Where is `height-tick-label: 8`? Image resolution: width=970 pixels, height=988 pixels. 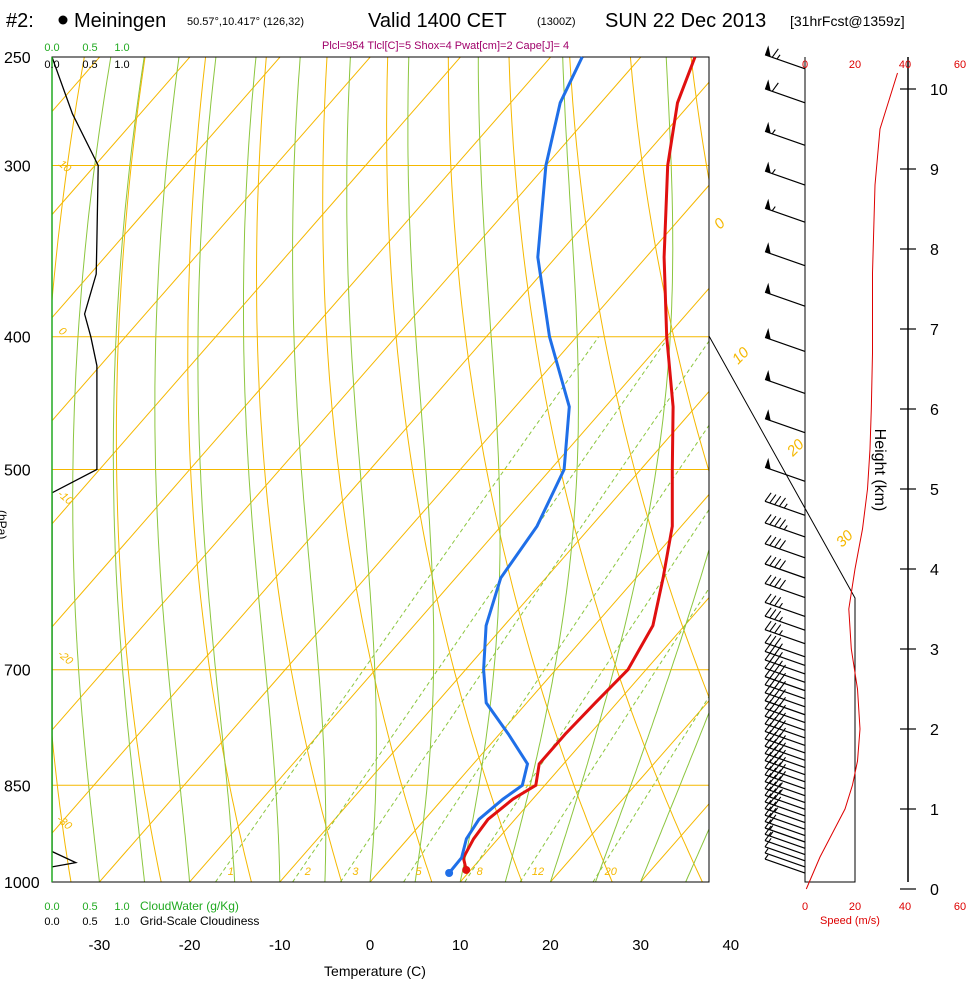 height-tick-label: 8 is located at coordinates (934, 250).